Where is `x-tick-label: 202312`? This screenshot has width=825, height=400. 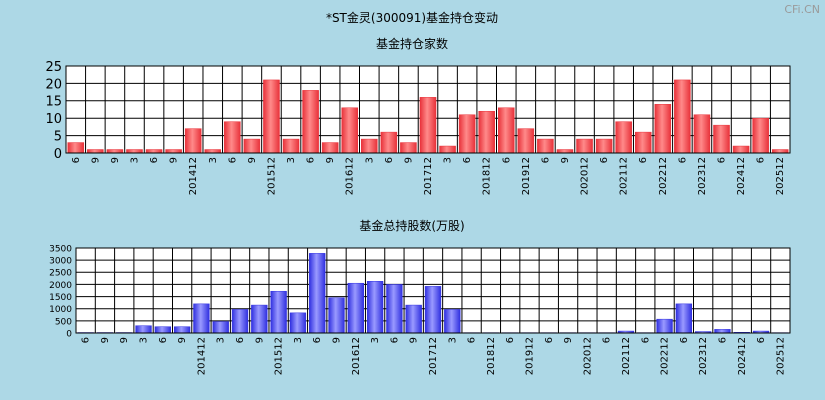
x-tick-label: 202312 is located at coordinates (702, 176).